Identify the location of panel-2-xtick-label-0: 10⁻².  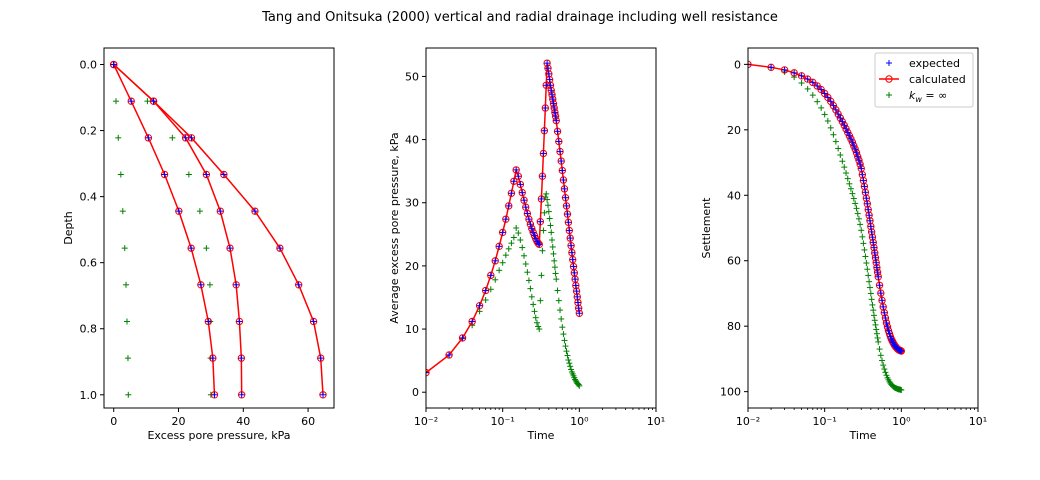
(426, 421).